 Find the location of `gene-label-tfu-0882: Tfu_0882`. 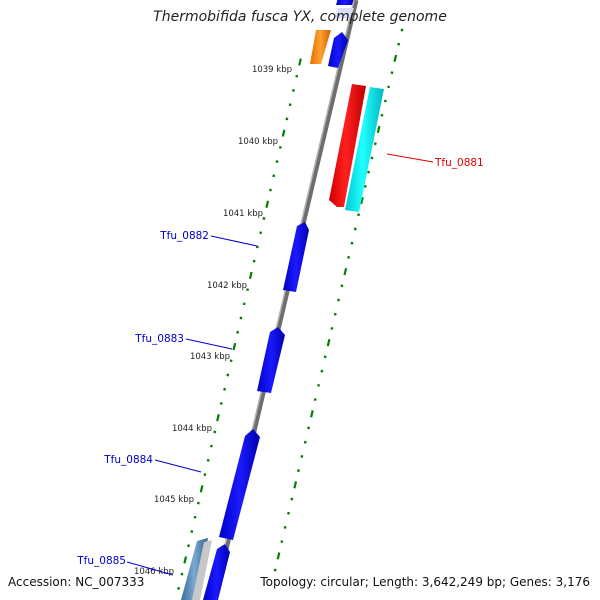

gene-label-tfu-0882: Tfu_0882 is located at coordinates (184, 236).